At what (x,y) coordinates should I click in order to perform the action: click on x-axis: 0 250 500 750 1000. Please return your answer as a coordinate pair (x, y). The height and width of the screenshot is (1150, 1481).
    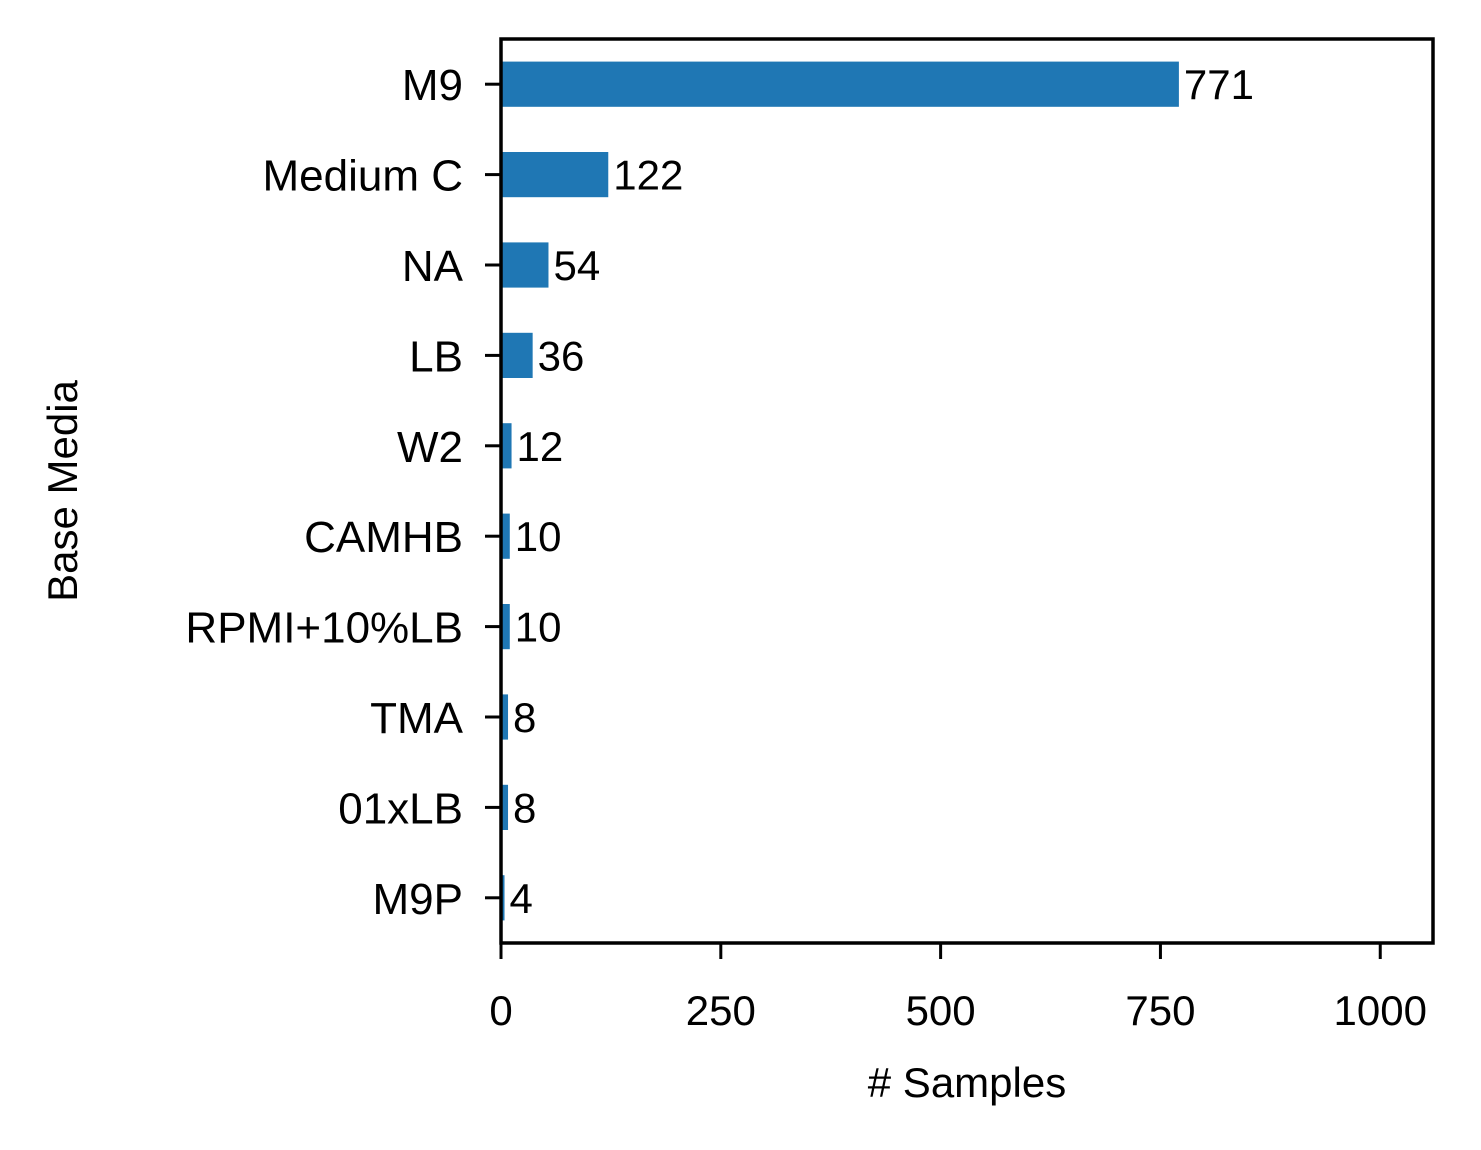
    Looking at the image, I should click on (958, 988).